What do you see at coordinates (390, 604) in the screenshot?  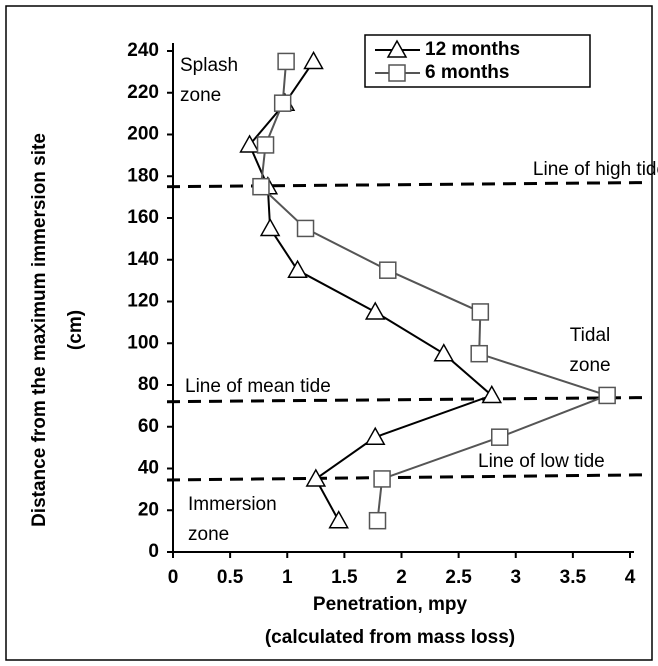 I see `x-axis-label: Penetration, mpy` at bounding box center [390, 604].